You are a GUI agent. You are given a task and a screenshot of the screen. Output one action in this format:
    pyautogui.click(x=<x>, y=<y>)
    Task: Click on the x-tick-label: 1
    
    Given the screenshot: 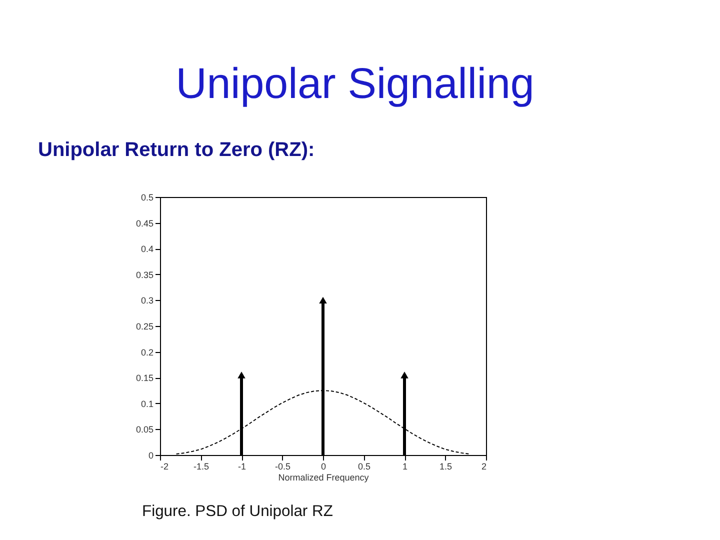 What is the action you would take?
    pyautogui.click(x=405, y=467)
    